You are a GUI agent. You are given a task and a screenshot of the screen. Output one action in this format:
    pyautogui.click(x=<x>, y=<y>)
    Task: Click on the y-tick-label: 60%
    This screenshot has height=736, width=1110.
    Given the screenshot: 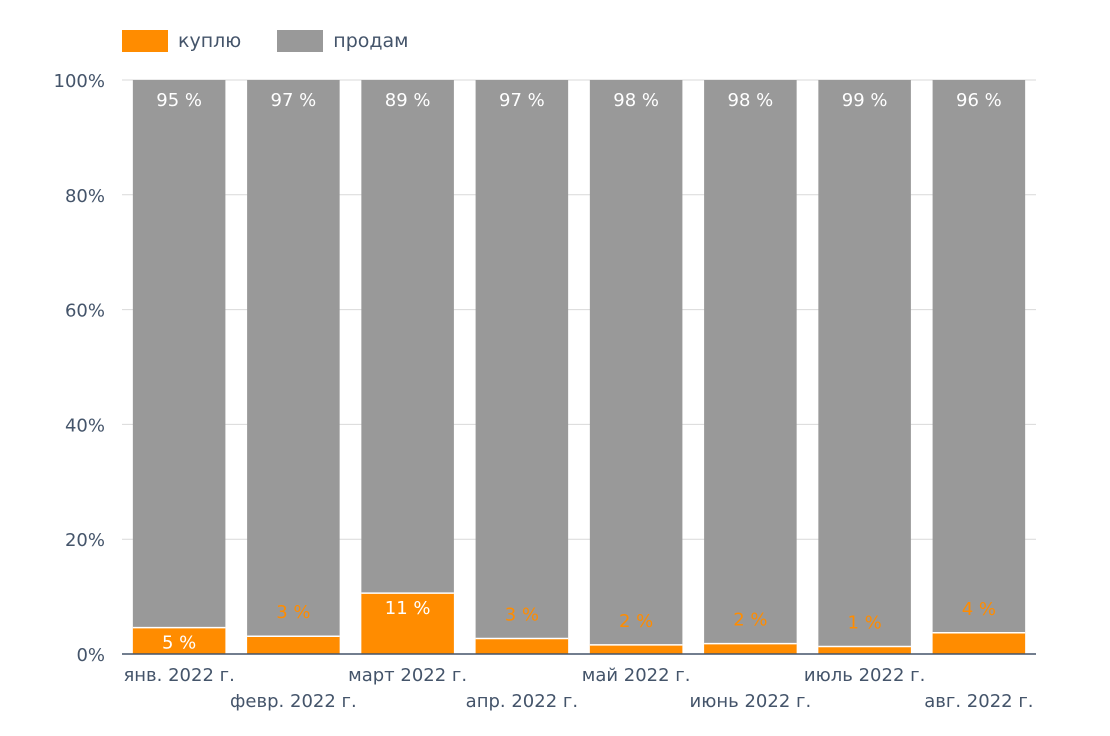 What is the action you would take?
    pyautogui.click(x=85, y=311)
    